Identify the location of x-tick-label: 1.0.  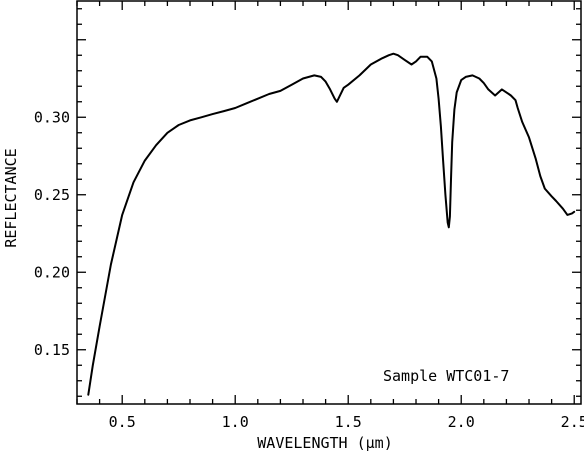
(235, 422).